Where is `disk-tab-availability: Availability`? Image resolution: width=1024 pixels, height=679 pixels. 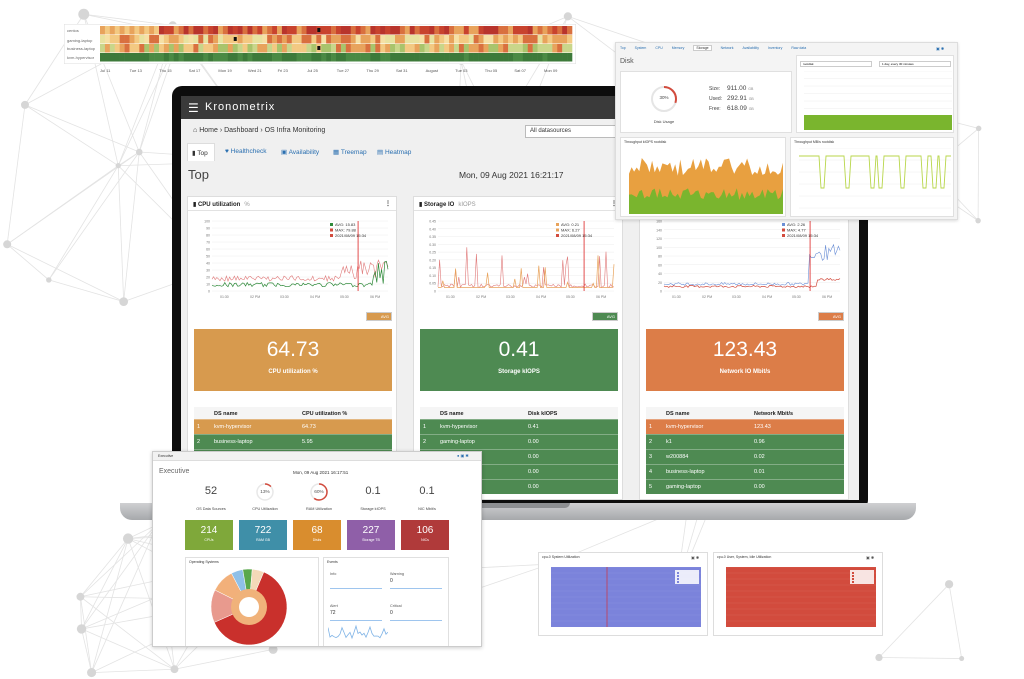
disk-tab-availability: Availability is located at coordinates (750, 48).